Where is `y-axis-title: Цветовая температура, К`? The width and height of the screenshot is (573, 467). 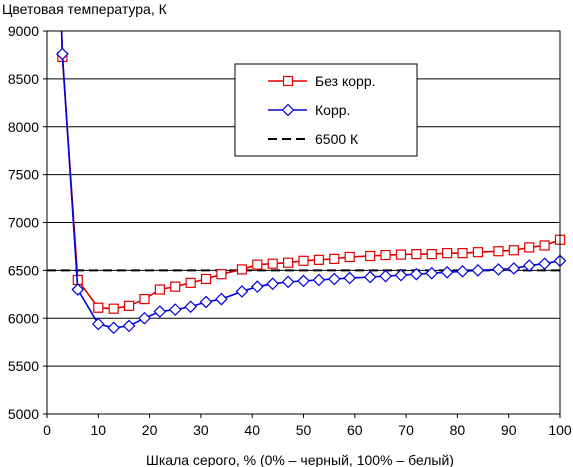 y-axis-title: Цветовая температура, К is located at coordinates (85, 9).